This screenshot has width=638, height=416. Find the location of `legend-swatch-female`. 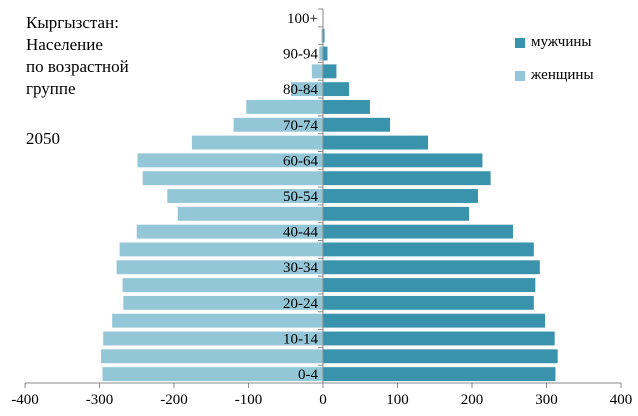

legend-swatch-female is located at coordinates (520, 75).